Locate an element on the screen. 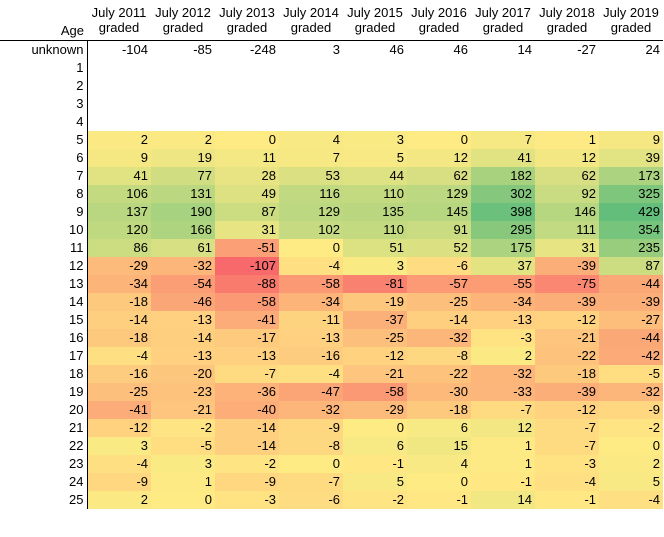  value-cell: -7 is located at coordinates (503, 410).